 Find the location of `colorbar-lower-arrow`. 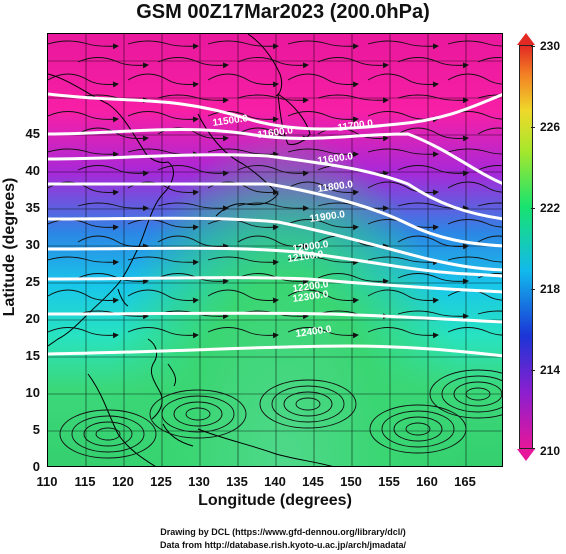

colorbar-lower-arrow is located at coordinates (526, 455).